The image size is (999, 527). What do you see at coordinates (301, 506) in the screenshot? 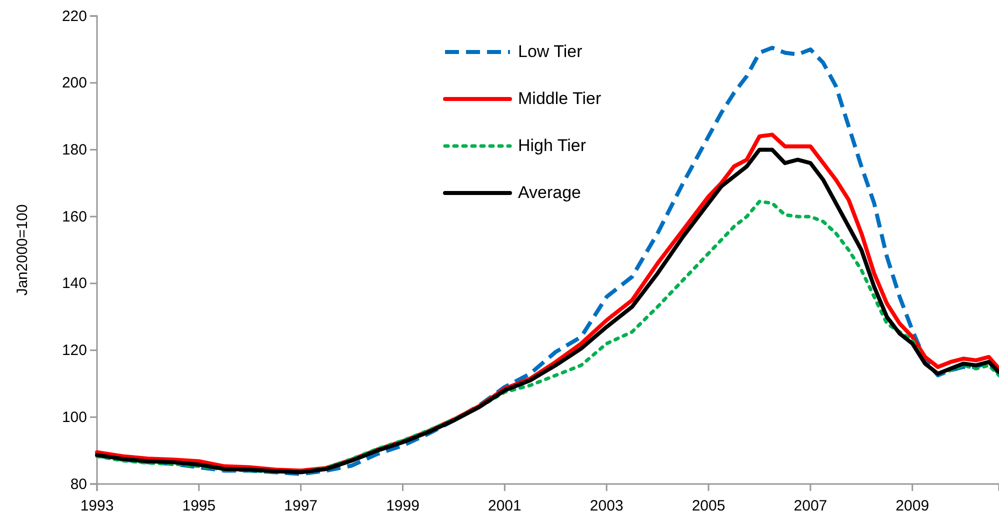
I see `x-tick-label: 1997` at bounding box center [301, 506].